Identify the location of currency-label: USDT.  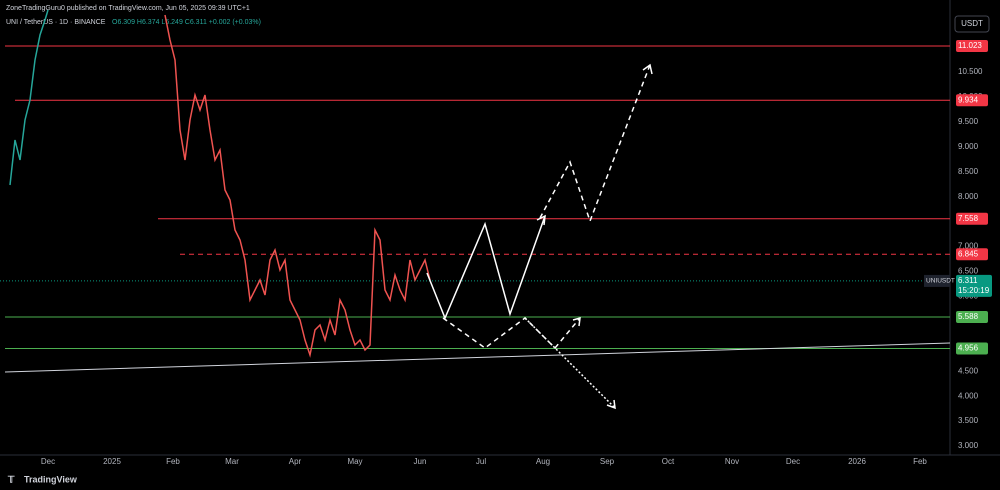
(972, 23).